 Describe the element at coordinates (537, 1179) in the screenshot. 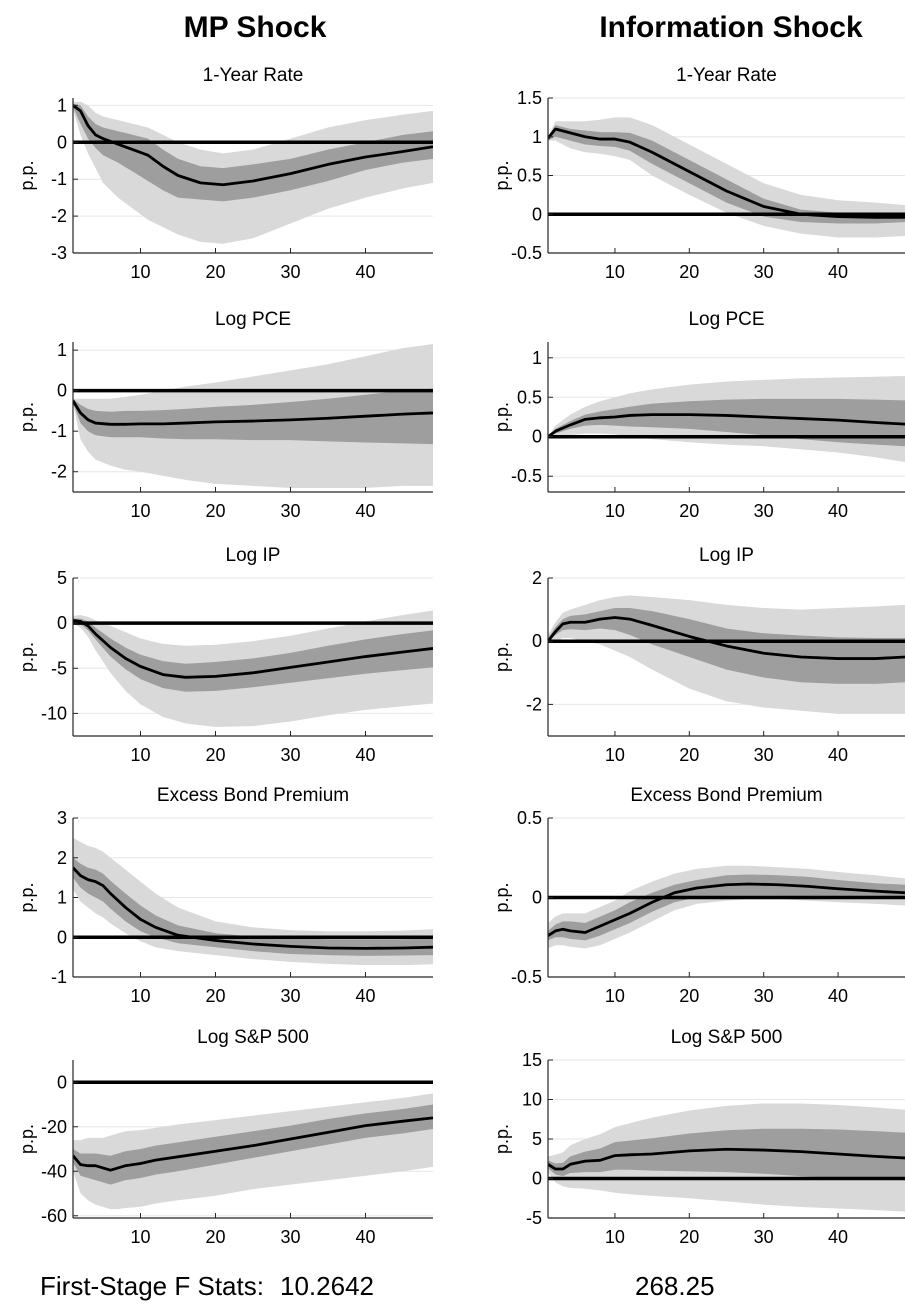

I see `panel-information-shock-log-s-p-500-ytick-label-1: 0` at that location.